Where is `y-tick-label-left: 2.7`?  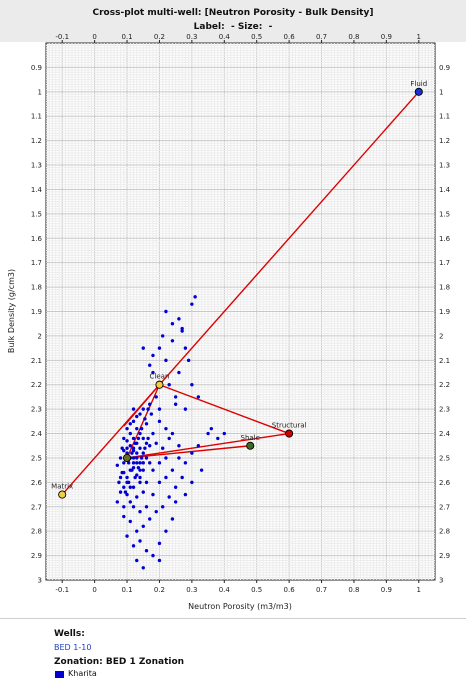
y-tick-label-left: 2.7 is located at coordinates (36, 507).